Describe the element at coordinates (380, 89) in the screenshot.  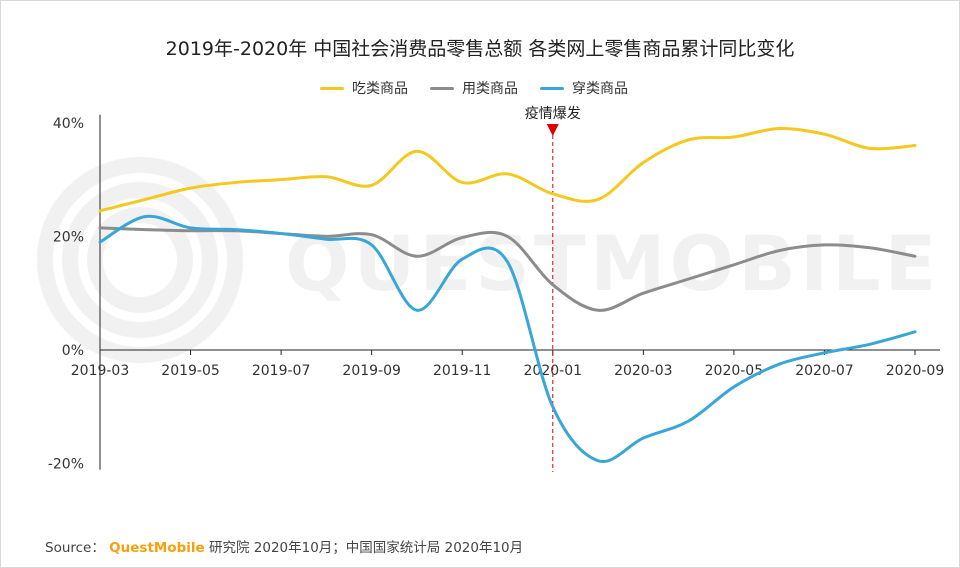
I see `legend-label: 吃类商品` at that location.